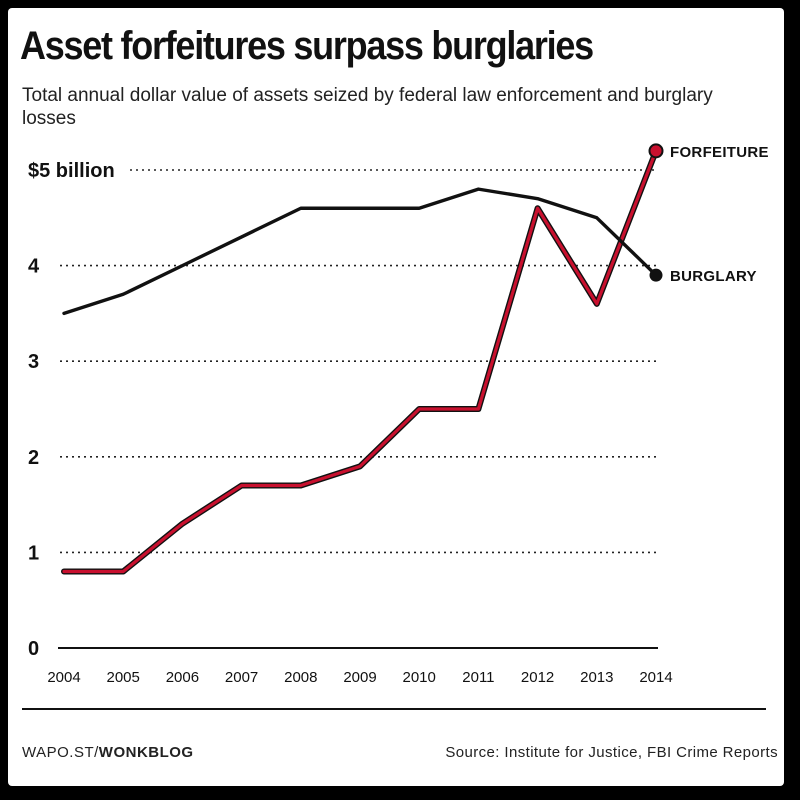  I want to click on y-tick-label-1: 1, so click(33, 553).